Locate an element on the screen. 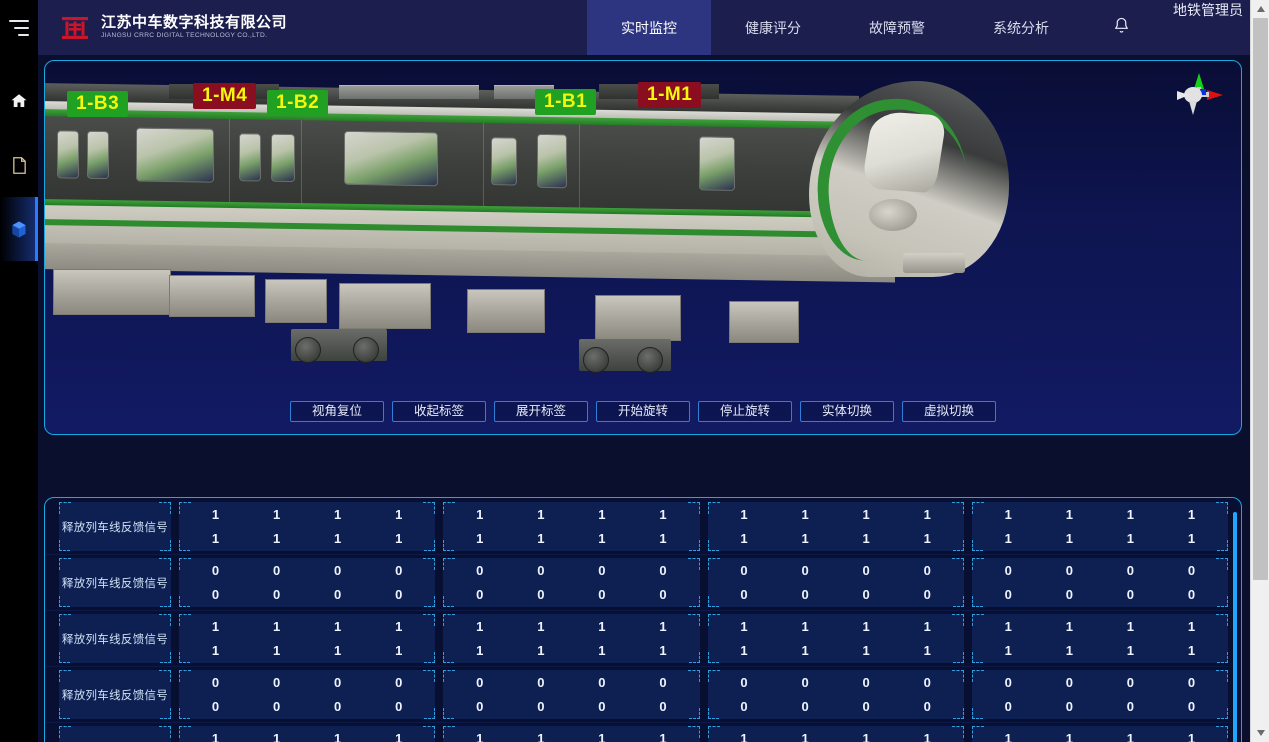  nav-item-health-score: 健康评分 is located at coordinates (773, 27).